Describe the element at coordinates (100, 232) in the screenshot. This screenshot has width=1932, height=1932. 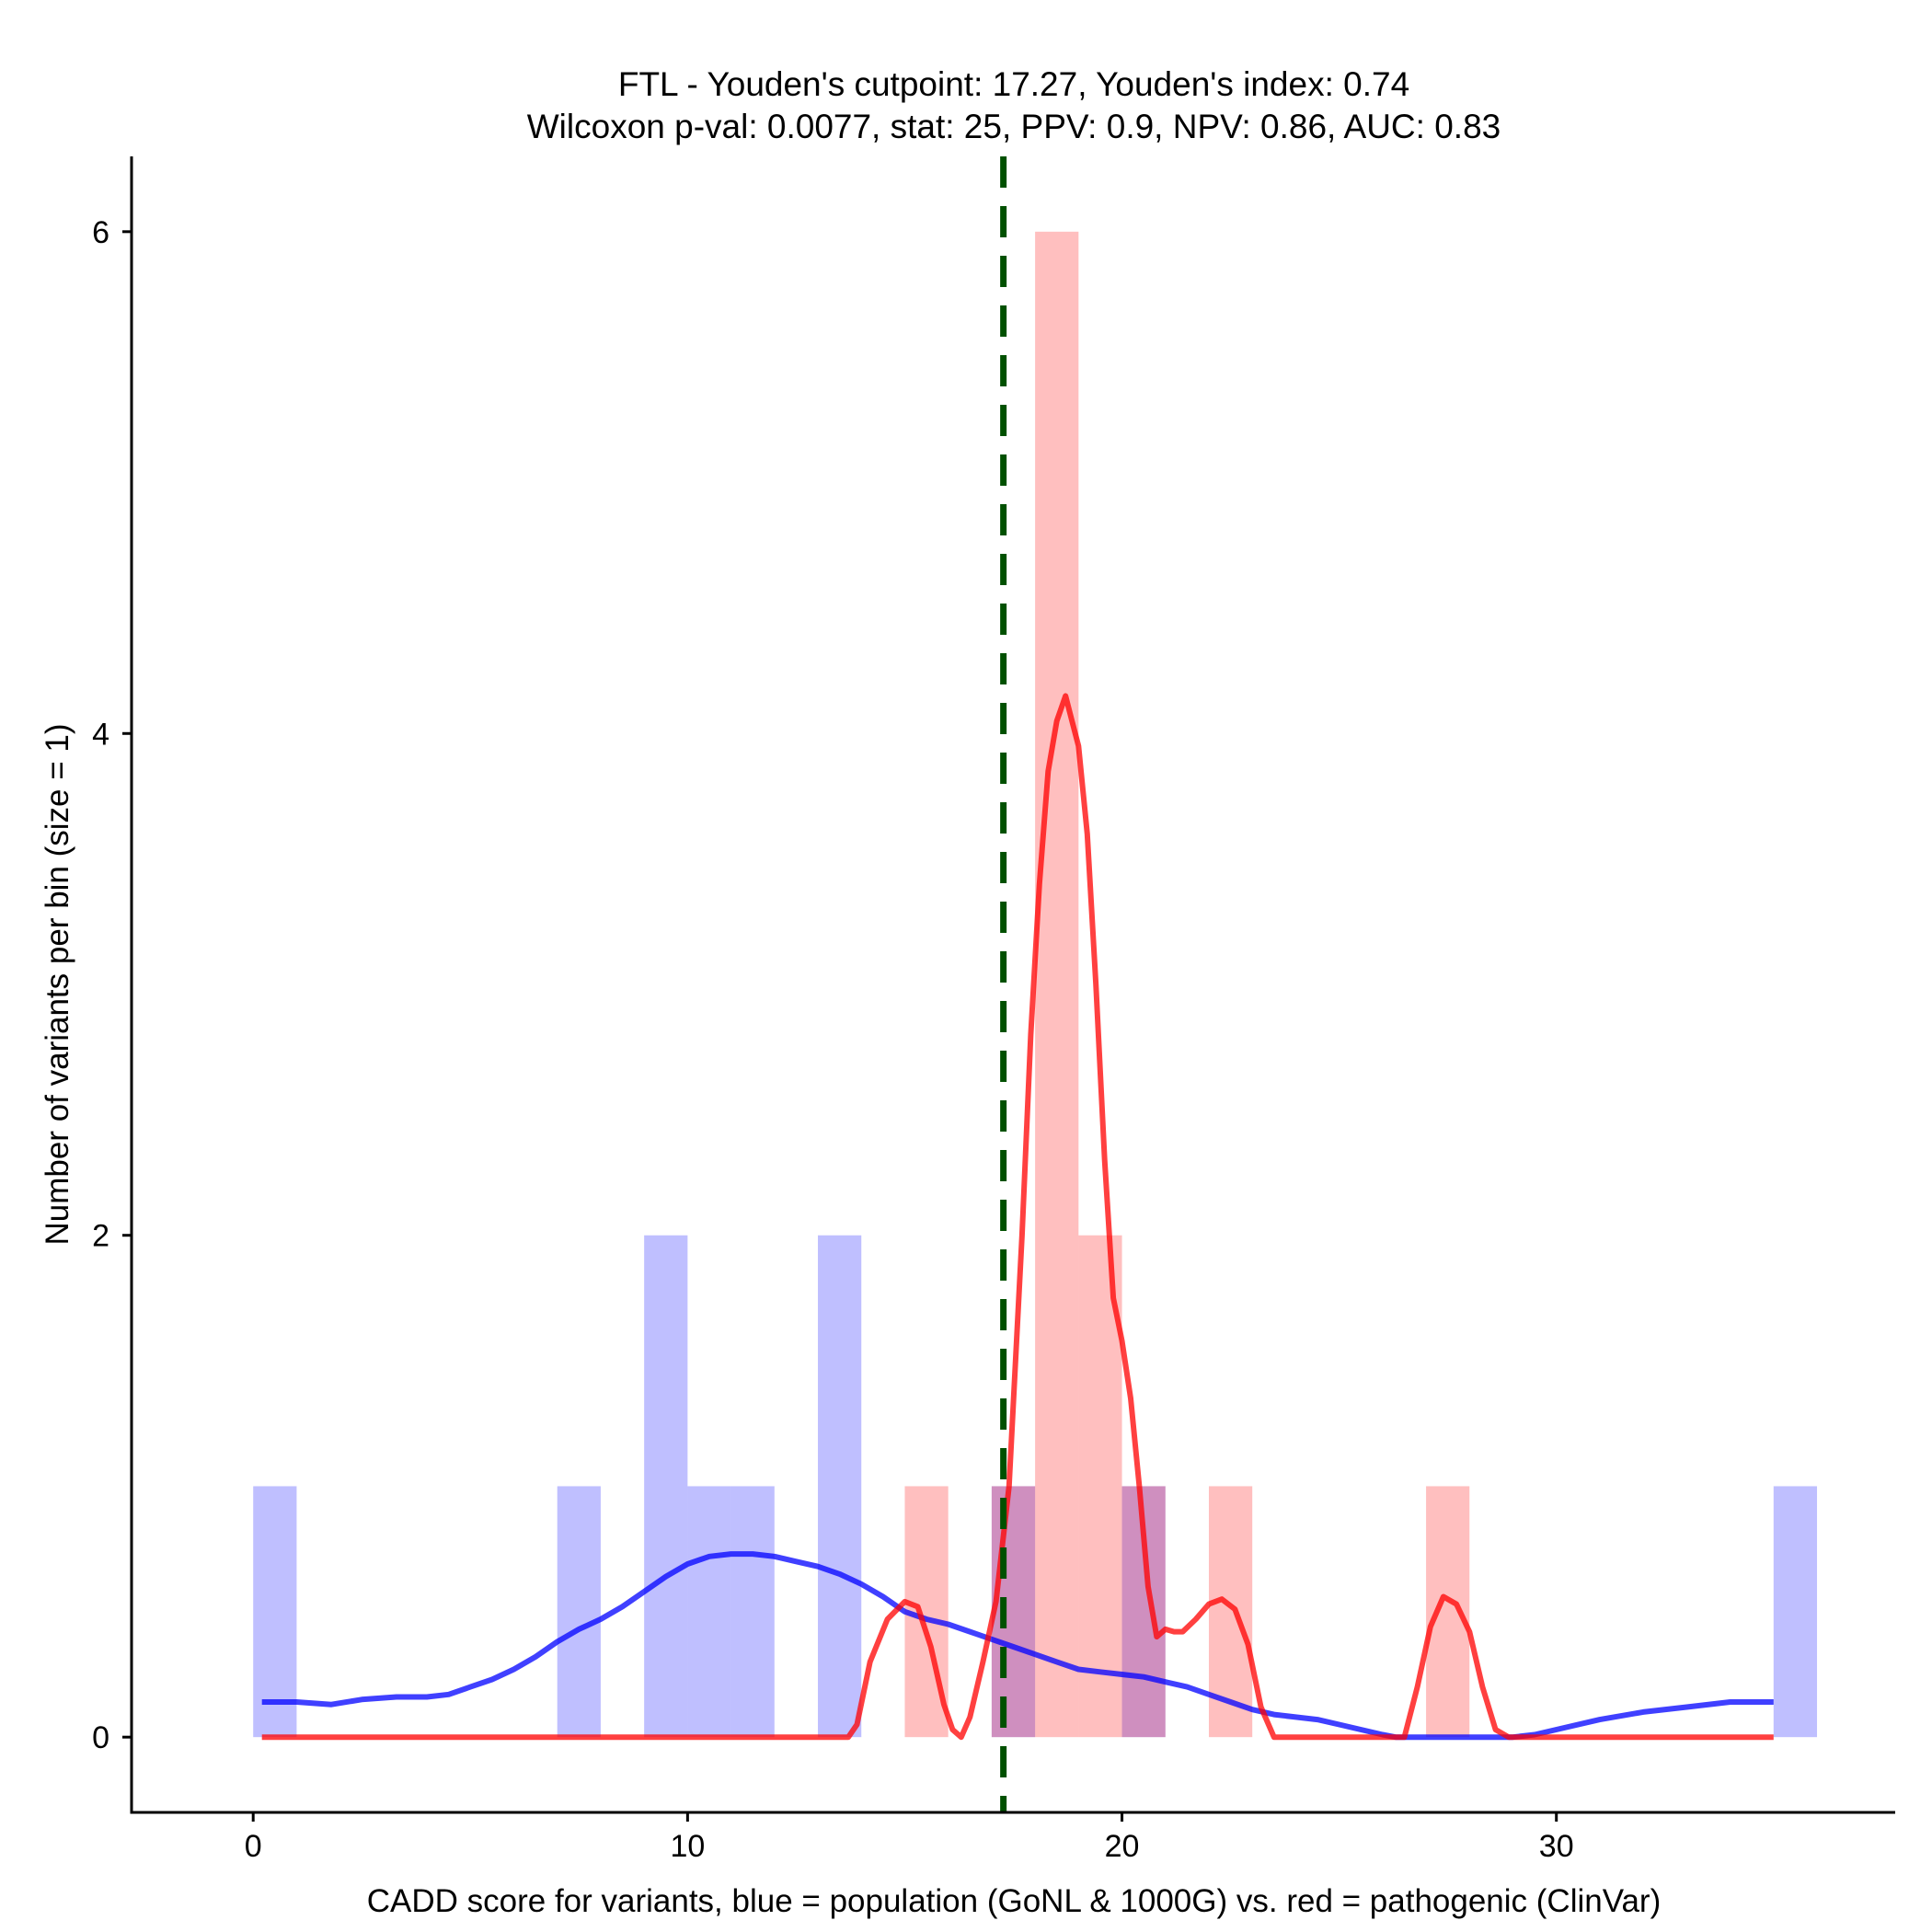
I see `y-tick-label-6: 6` at that location.